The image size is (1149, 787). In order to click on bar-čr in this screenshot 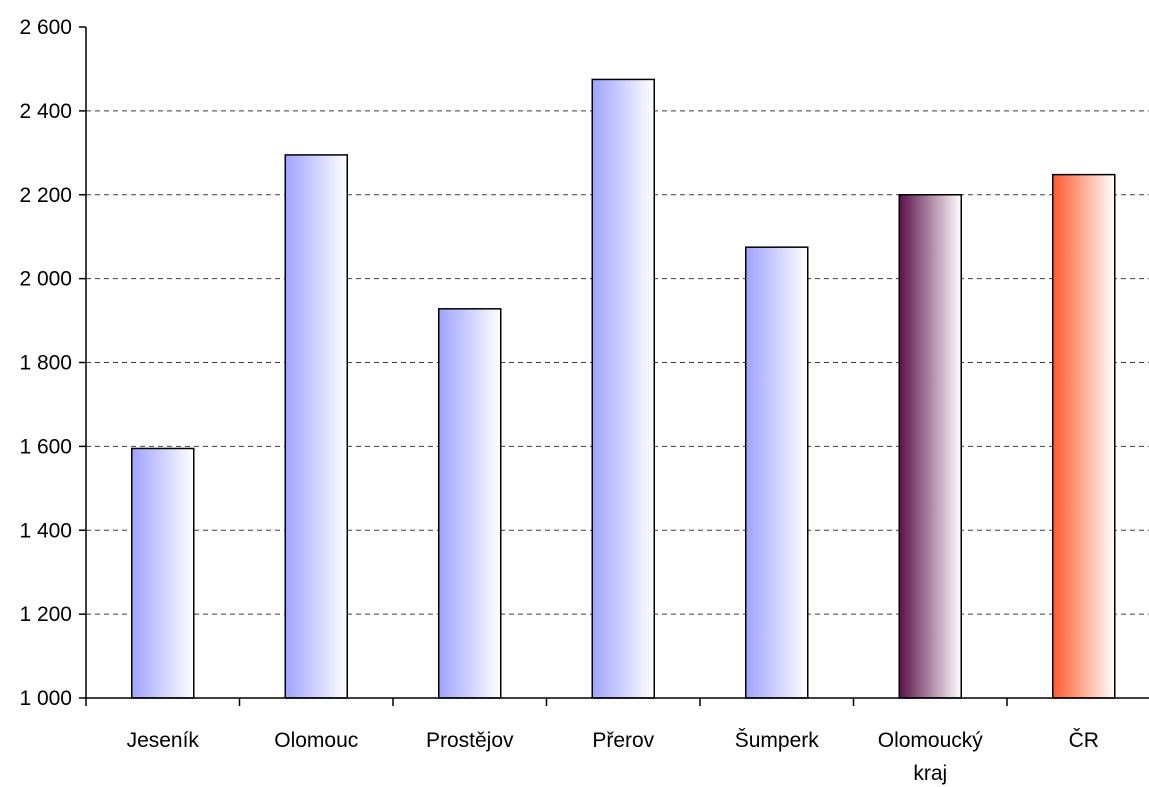, I will do `click(1084, 436)`.